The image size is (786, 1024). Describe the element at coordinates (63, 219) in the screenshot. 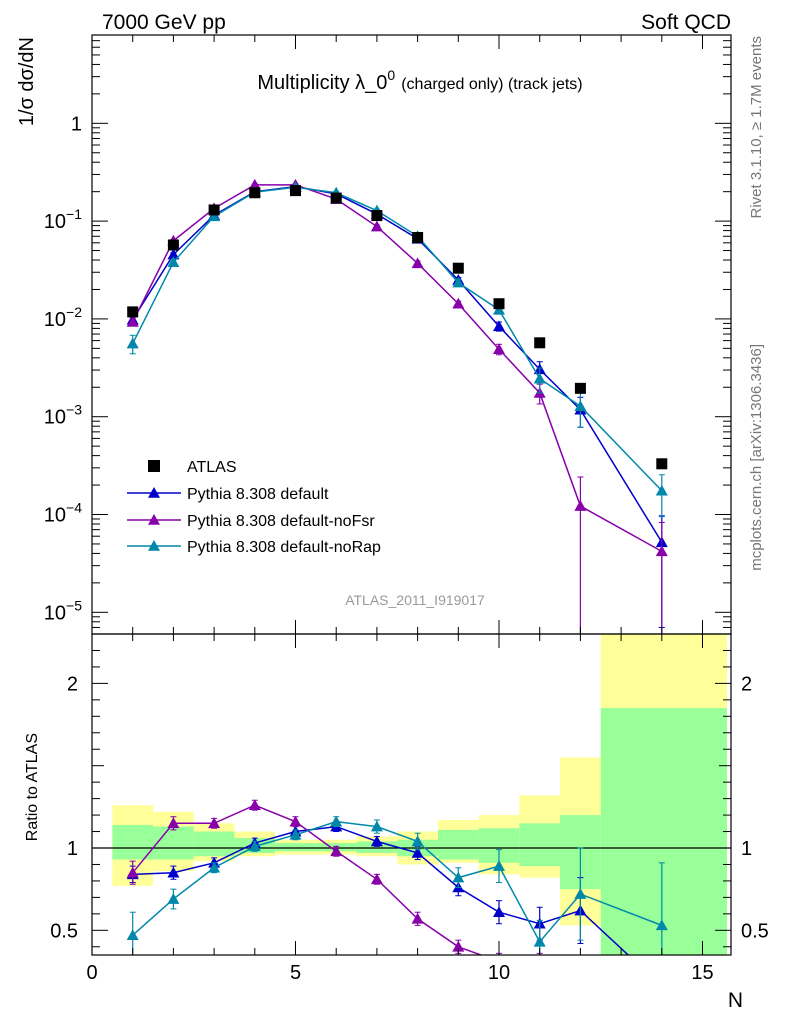

I see `y-tick-label: 10⁻¹` at that location.